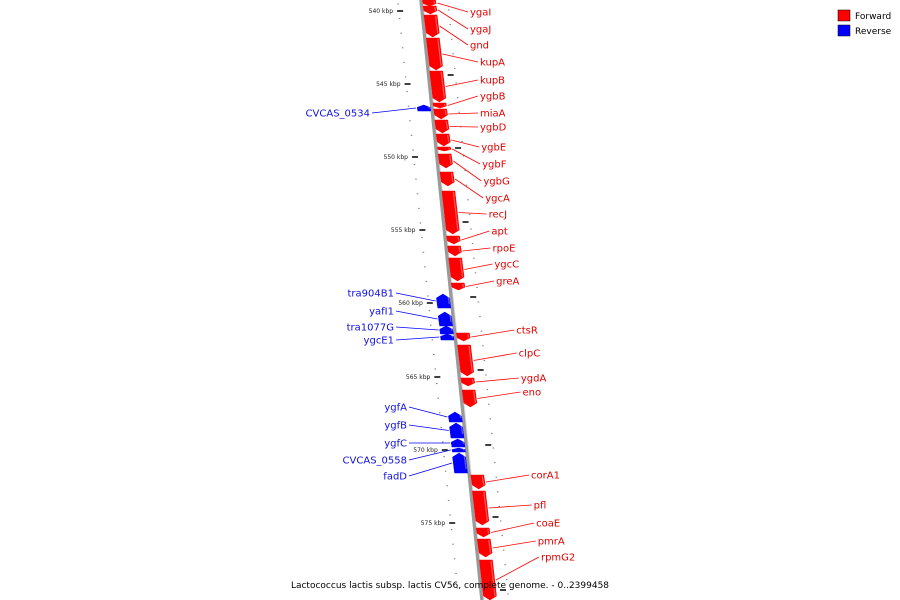 The image size is (900, 600). I want to click on gene-label-forward: pmrA, so click(551, 542).